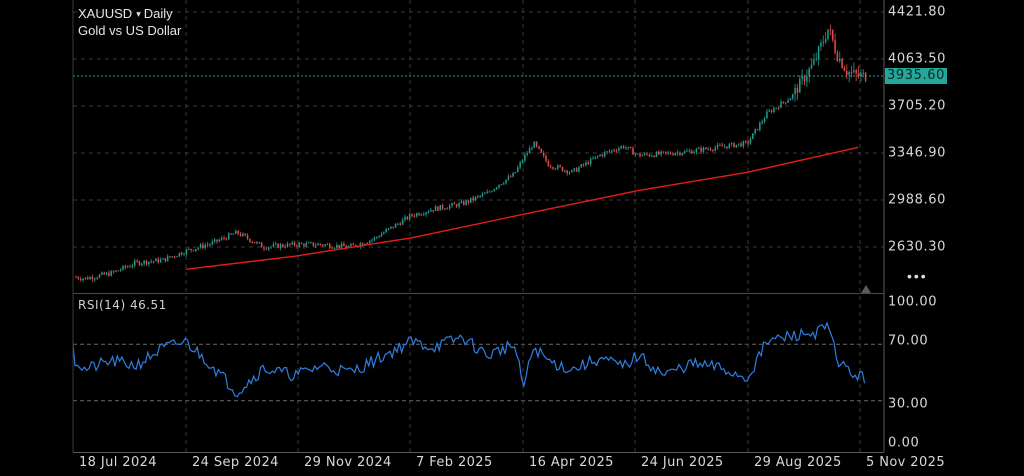  What do you see at coordinates (158, 13) in the screenshot?
I see `interval-label: Daily` at bounding box center [158, 13].